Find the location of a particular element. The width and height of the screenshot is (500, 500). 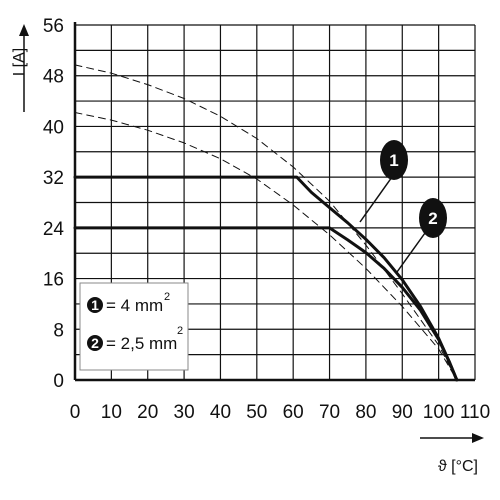

callout-1-leader is located at coordinates (376, 199).